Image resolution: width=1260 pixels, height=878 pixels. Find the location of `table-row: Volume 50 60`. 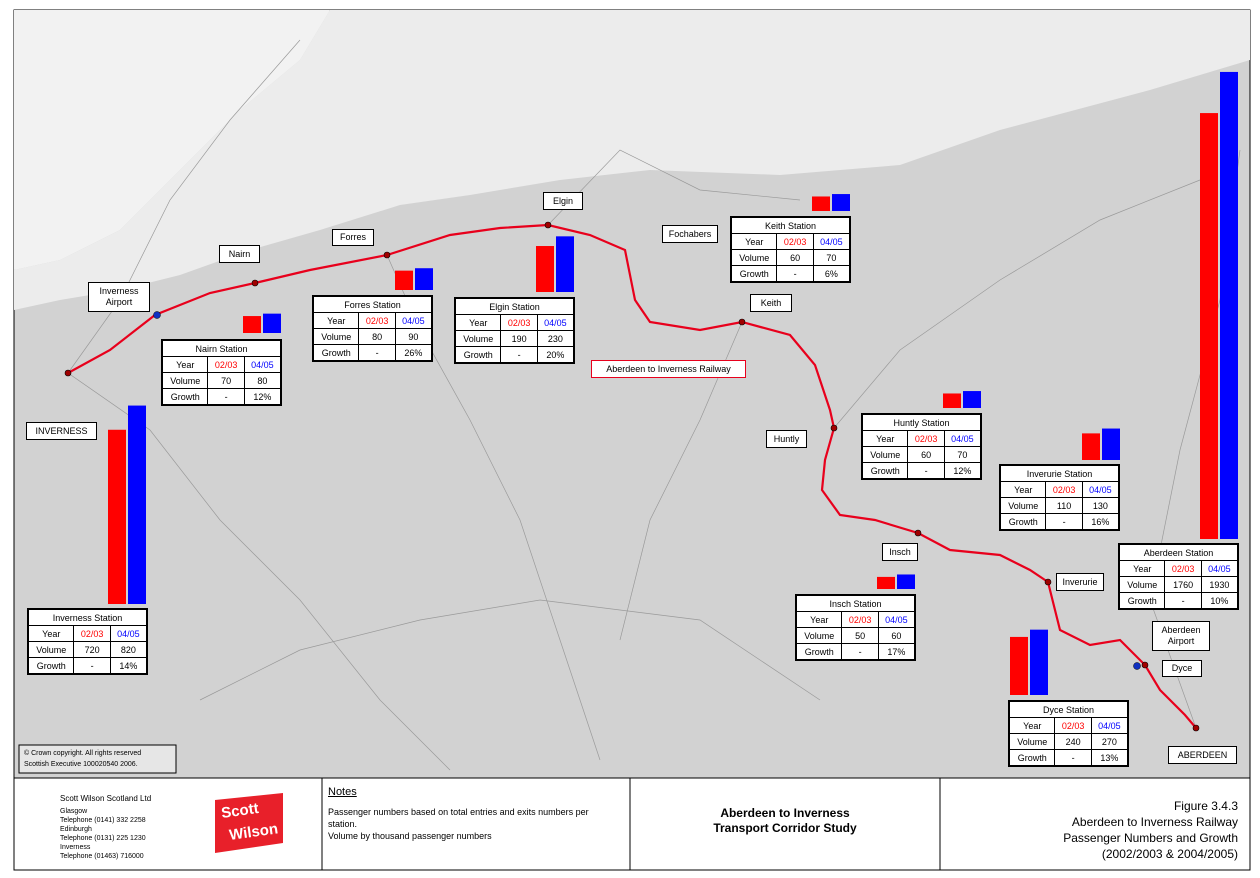

table-row: Volume 50 60 is located at coordinates (855, 635).